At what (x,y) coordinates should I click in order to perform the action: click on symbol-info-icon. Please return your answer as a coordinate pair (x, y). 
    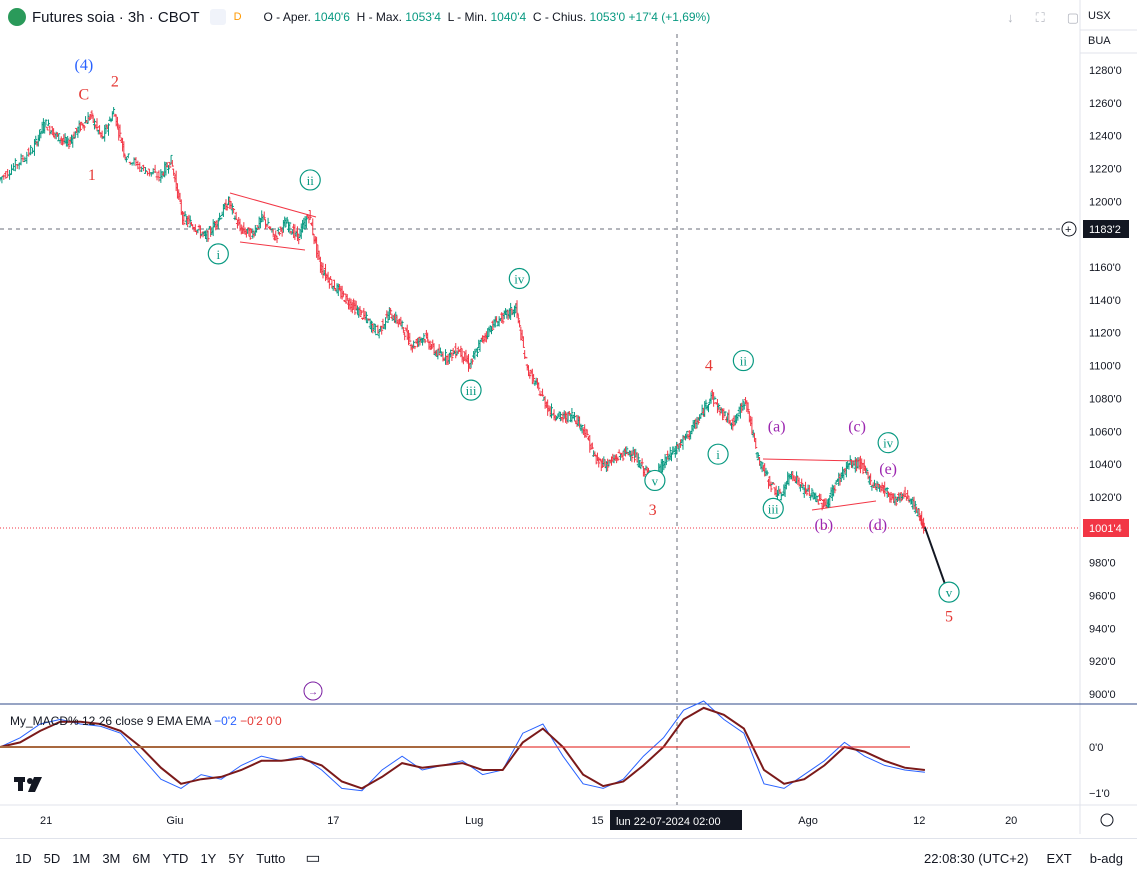
    Looking at the image, I should click on (217, 17).